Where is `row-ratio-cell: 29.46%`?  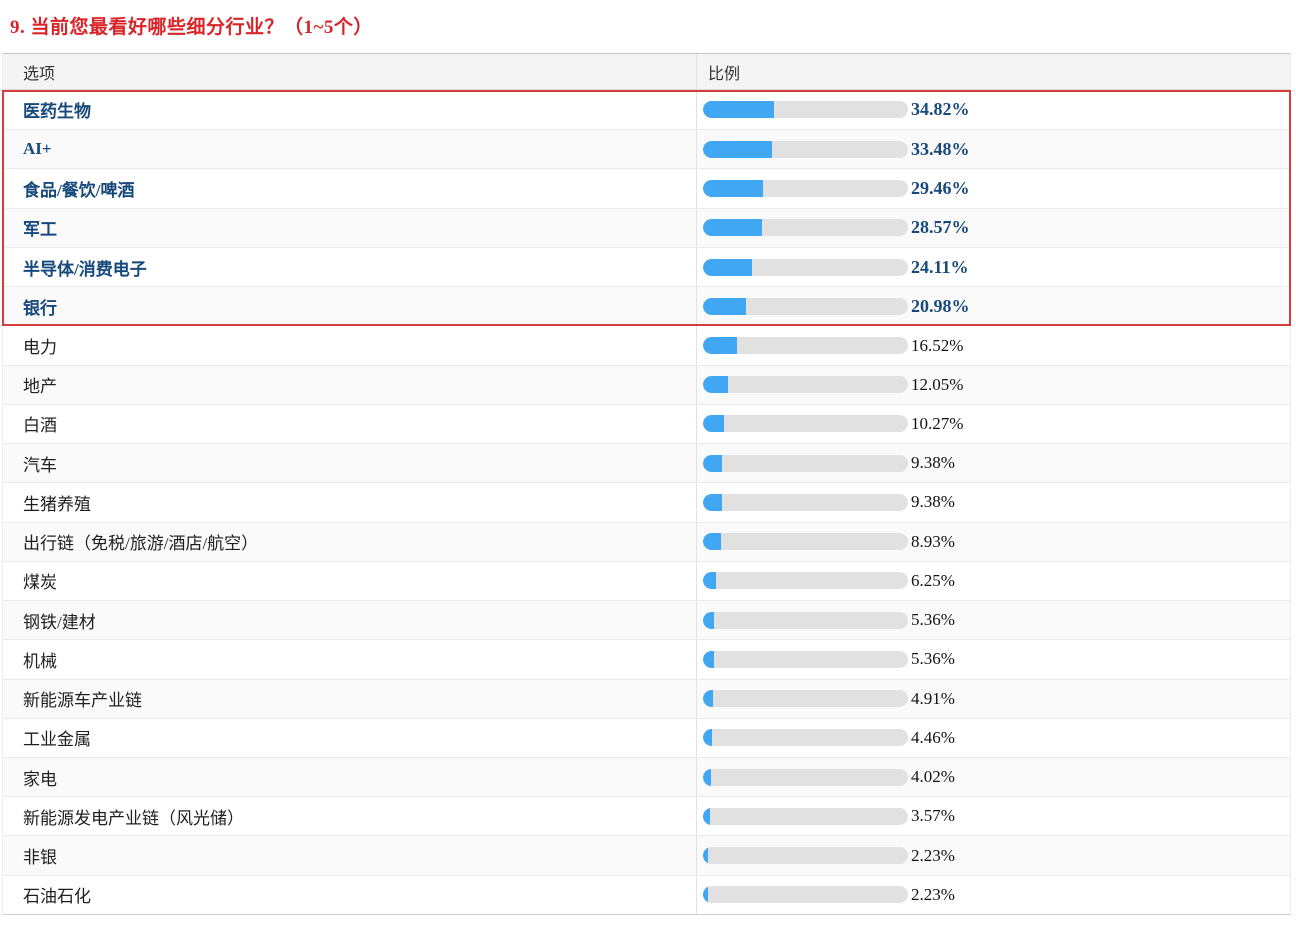
row-ratio-cell: 29.46% is located at coordinates (993, 188).